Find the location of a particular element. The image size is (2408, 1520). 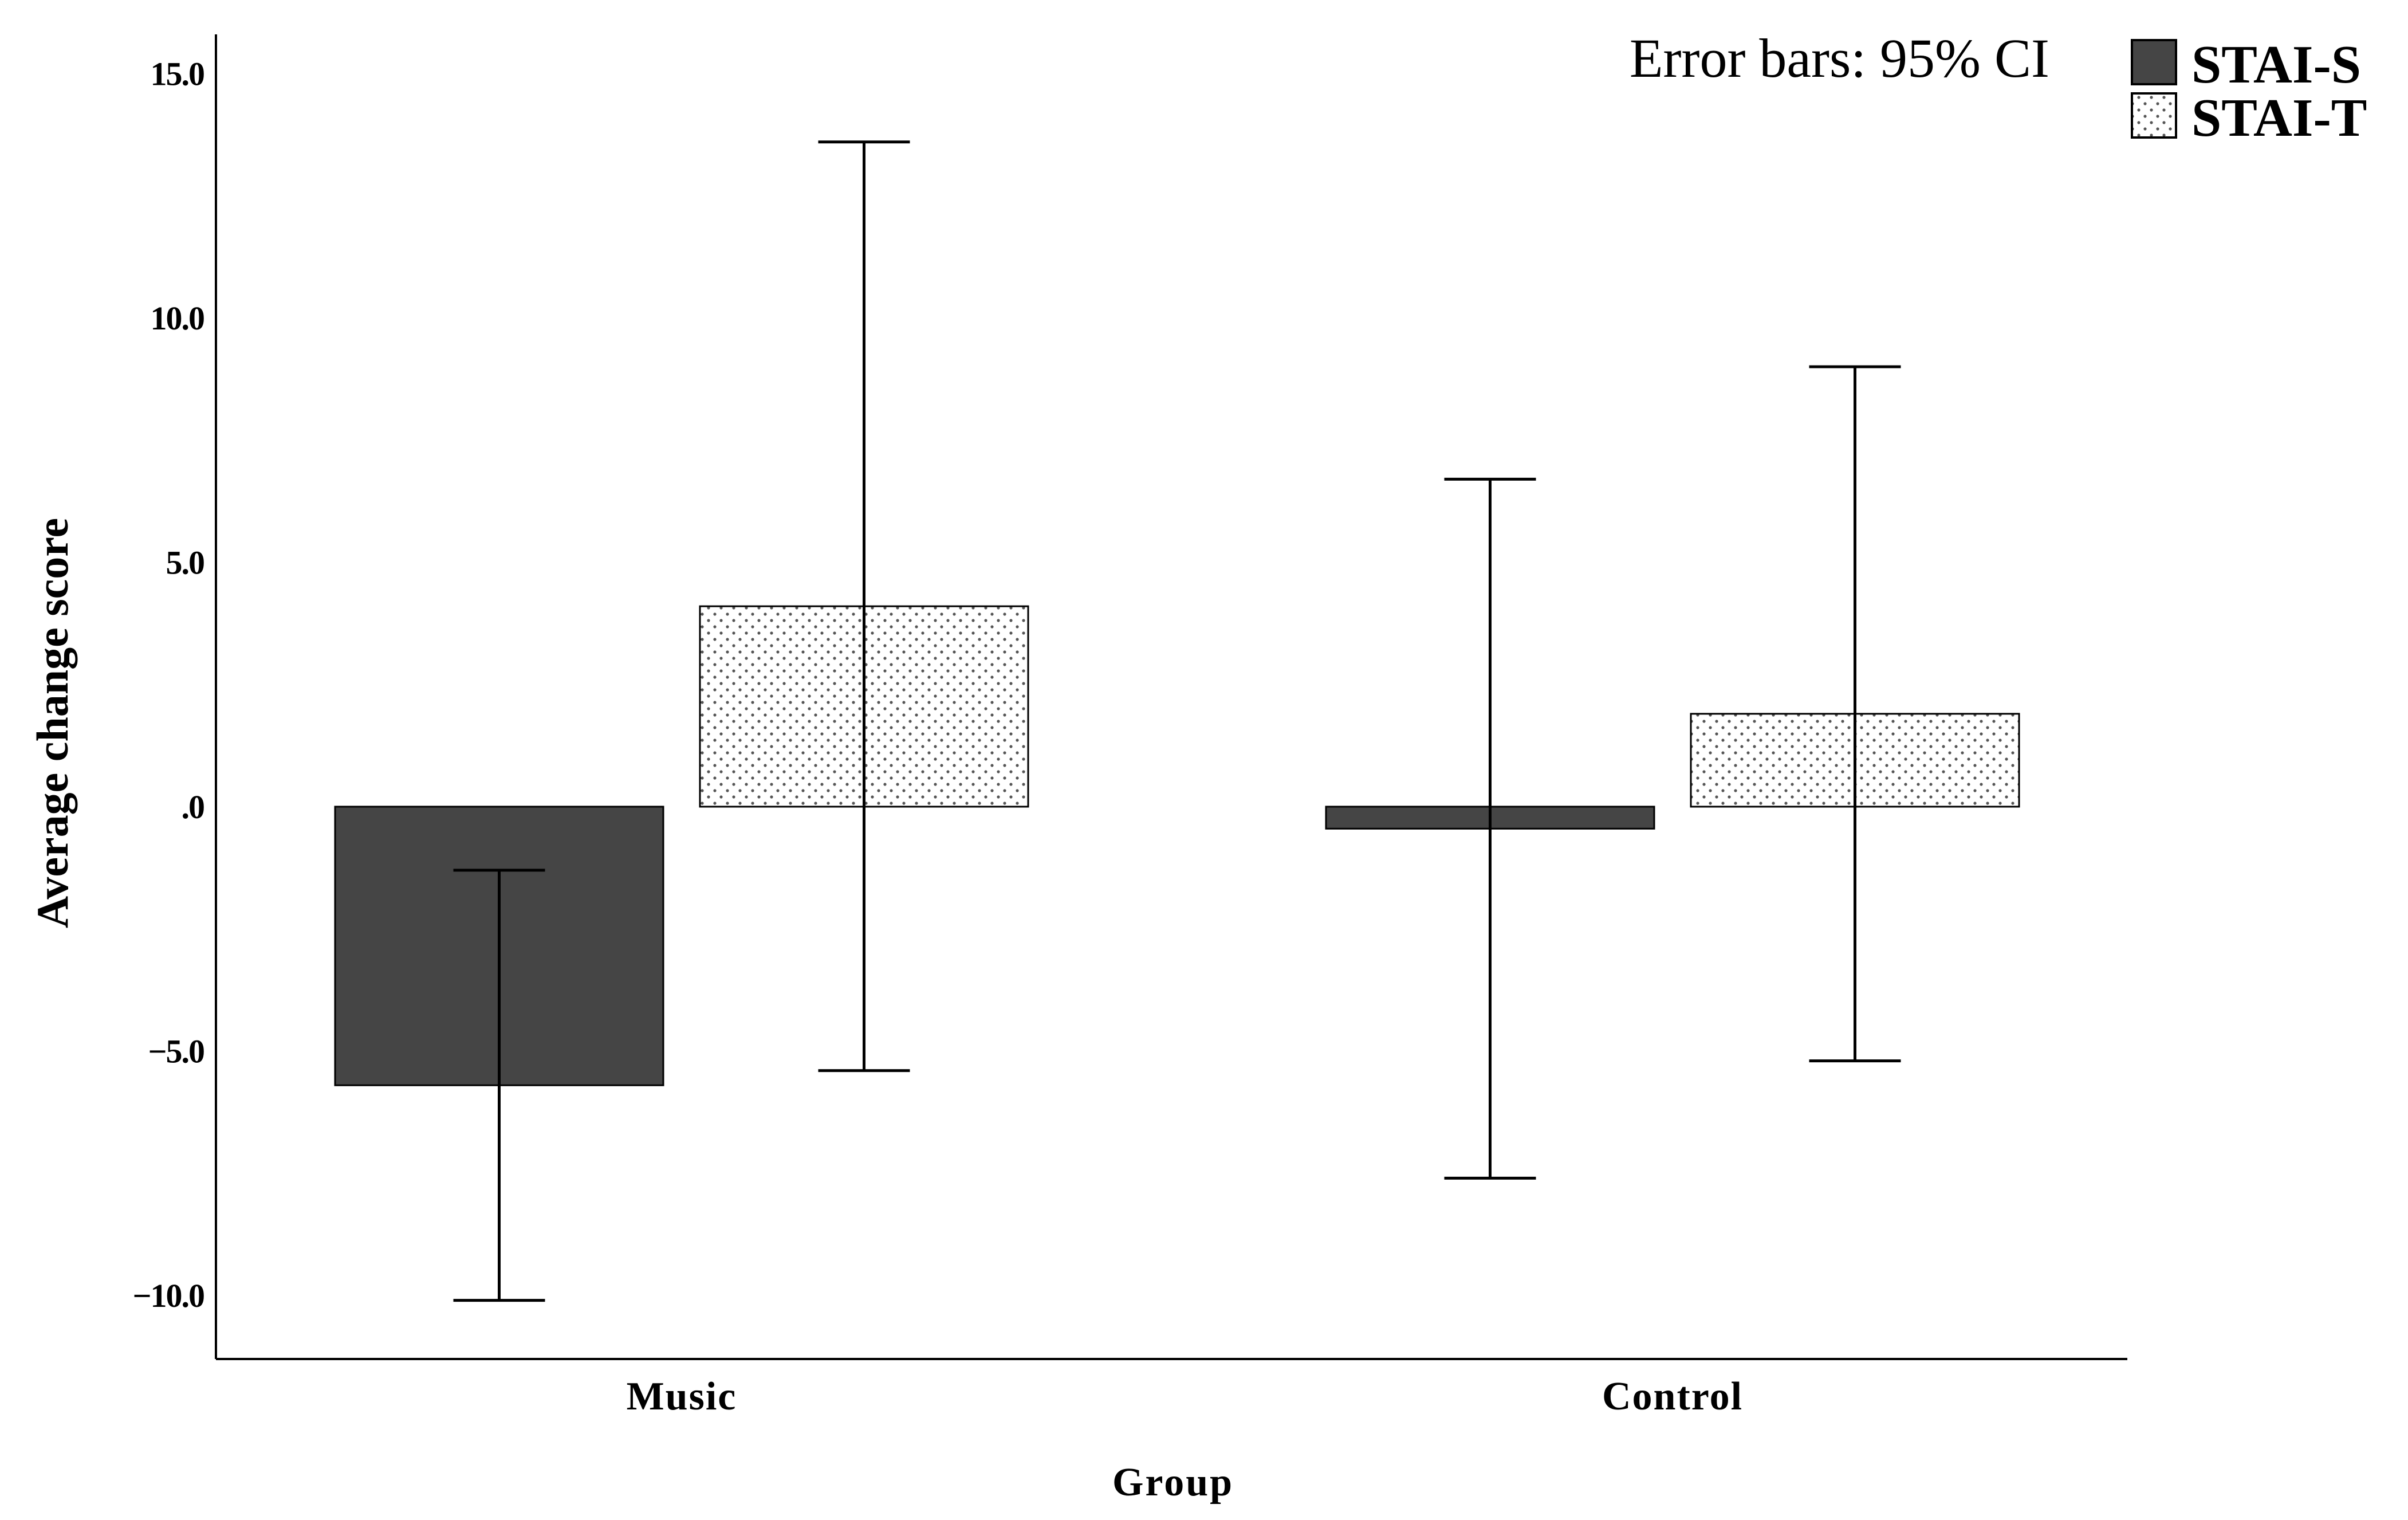

legend-swatch-stai-t is located at coordinates (2154, 115).